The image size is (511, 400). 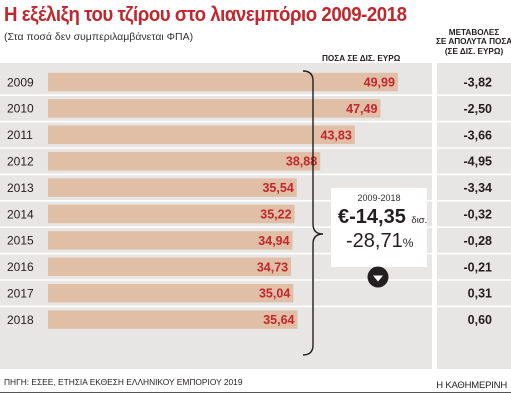 What do you see at coordinates (336, 135) in the screenshot?
I see `value-label-2011: 43,83` at bounding box center [336, 135].